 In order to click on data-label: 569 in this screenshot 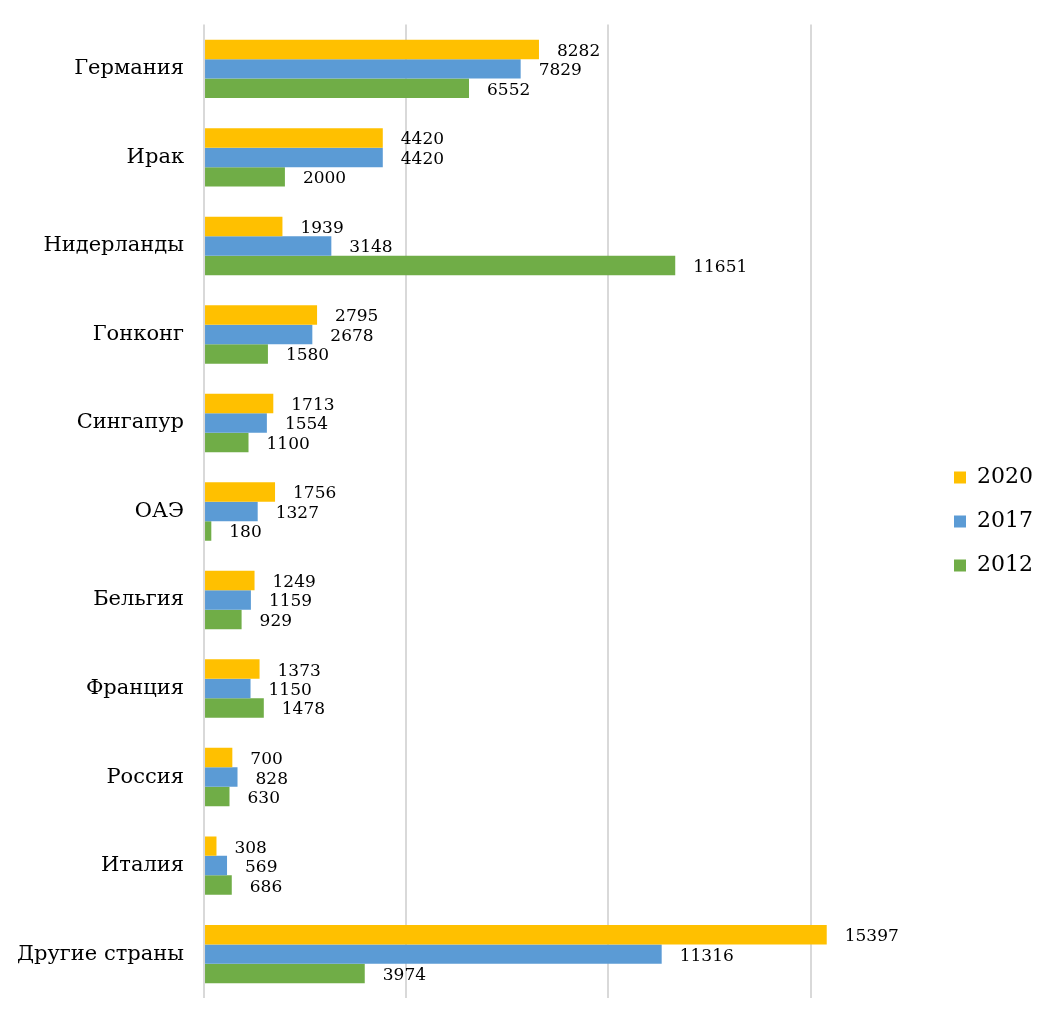, I will do `click(261, 866)`.